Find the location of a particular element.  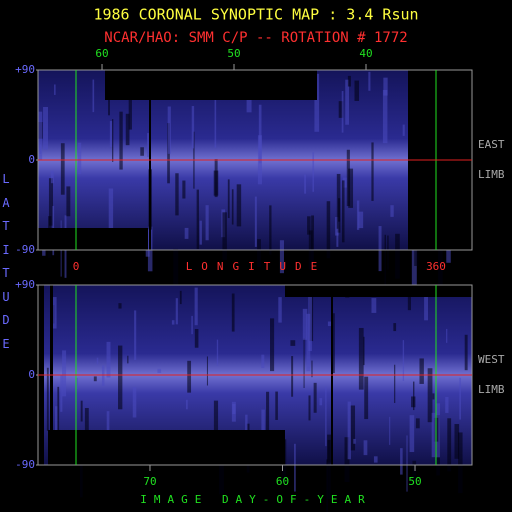

side-label: WEST is located at coordinates (491, 359).